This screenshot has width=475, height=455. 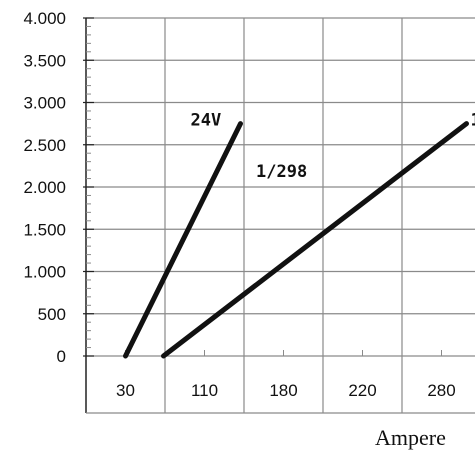 I want to click on x-tick-label: 30, so click(x=125, y=390).